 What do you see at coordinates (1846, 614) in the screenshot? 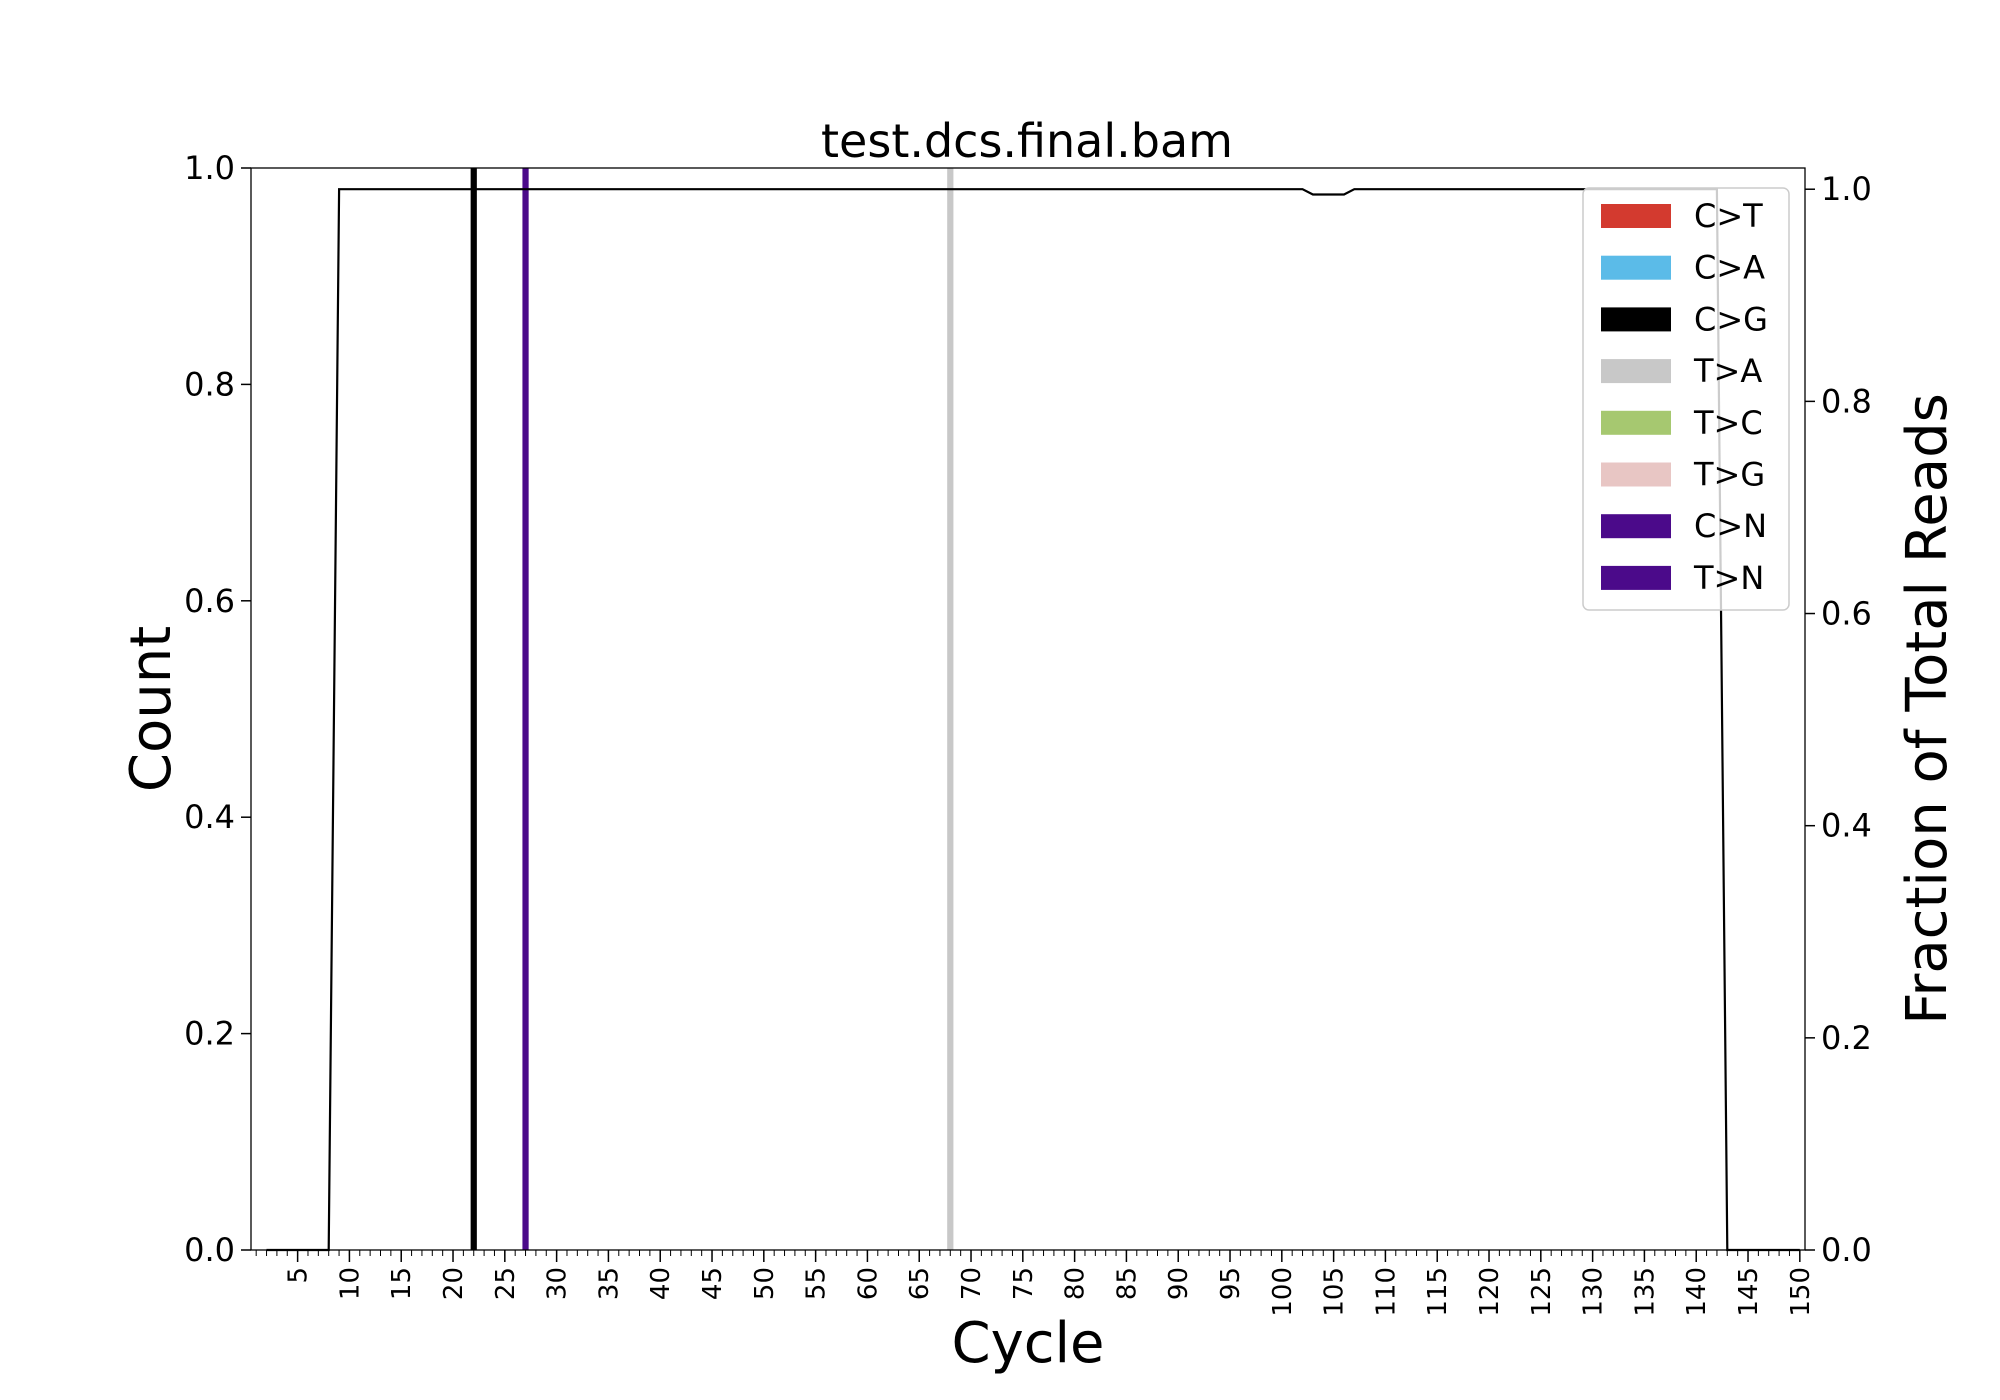
I see `y2-tick-label: 0.6` at bounding box center [1846, 614].